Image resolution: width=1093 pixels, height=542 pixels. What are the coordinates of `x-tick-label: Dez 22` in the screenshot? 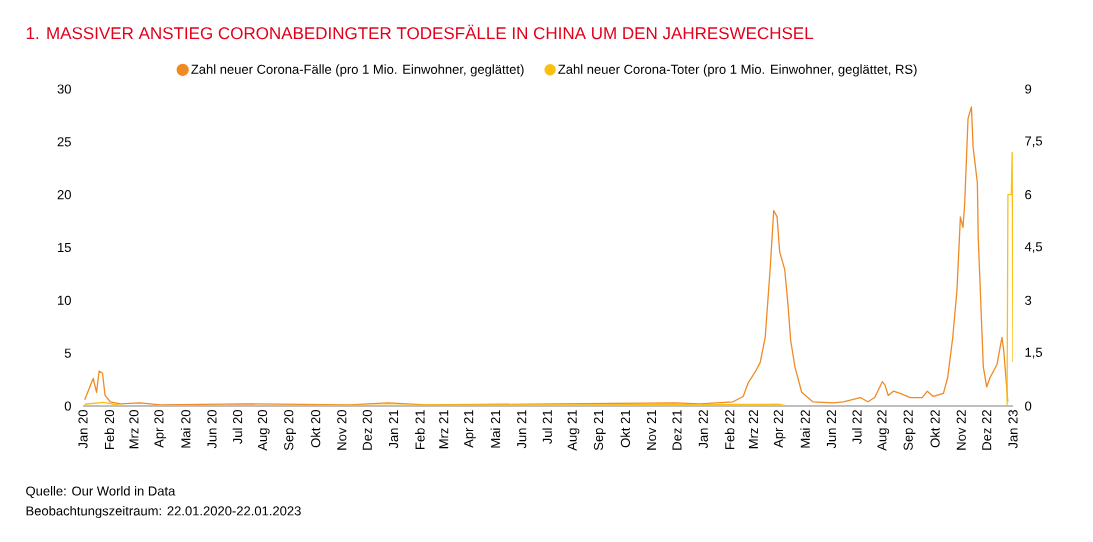 It's located at (987, 430).